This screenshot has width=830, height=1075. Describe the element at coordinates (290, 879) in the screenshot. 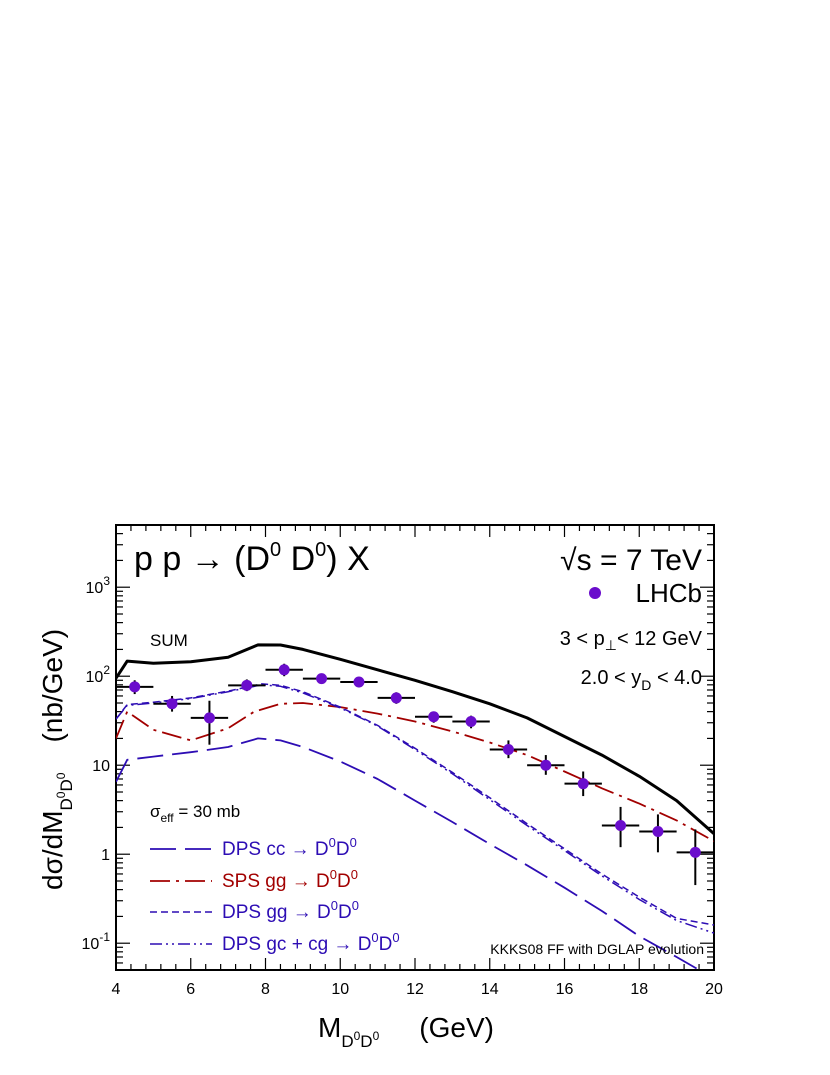

I see `legend-label-sps-gg: SPS gg → D0D0` at that location.